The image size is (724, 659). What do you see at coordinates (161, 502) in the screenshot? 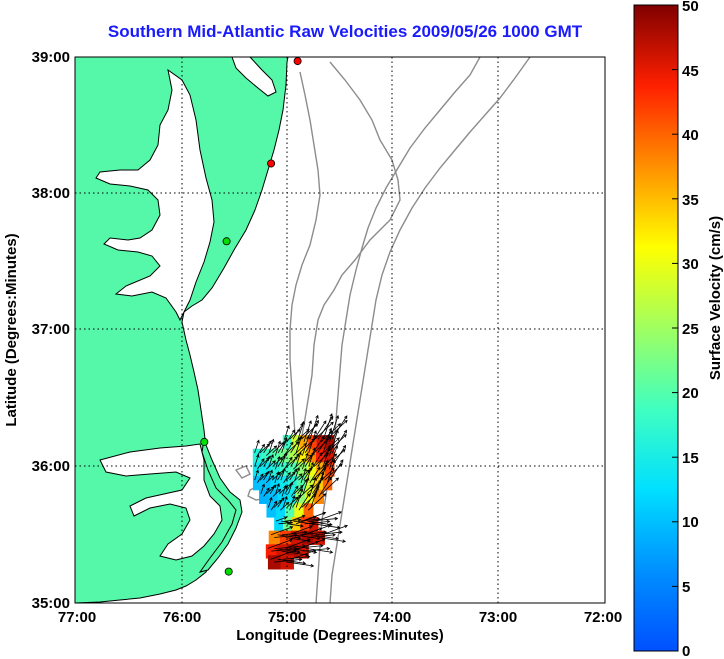
I see `pamlico-sound` at bounding box center [161, 502].